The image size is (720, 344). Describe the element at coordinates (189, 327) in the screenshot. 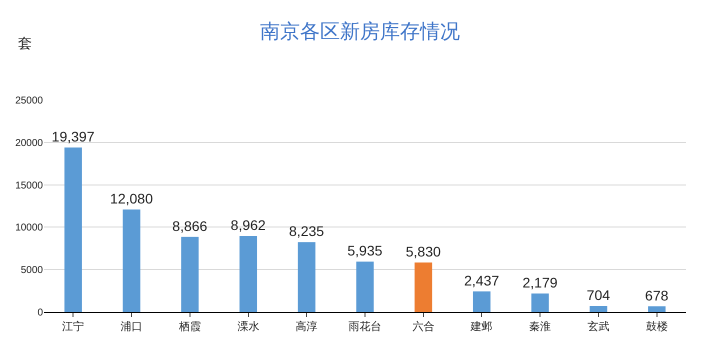

I see `x-tick-label: 栖霞` at that location.